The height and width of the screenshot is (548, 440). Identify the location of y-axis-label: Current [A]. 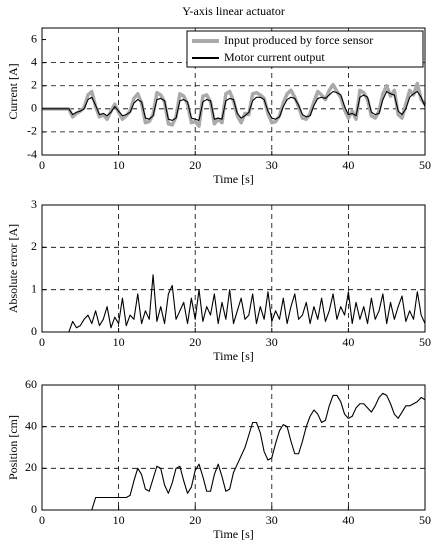
(13, 91).